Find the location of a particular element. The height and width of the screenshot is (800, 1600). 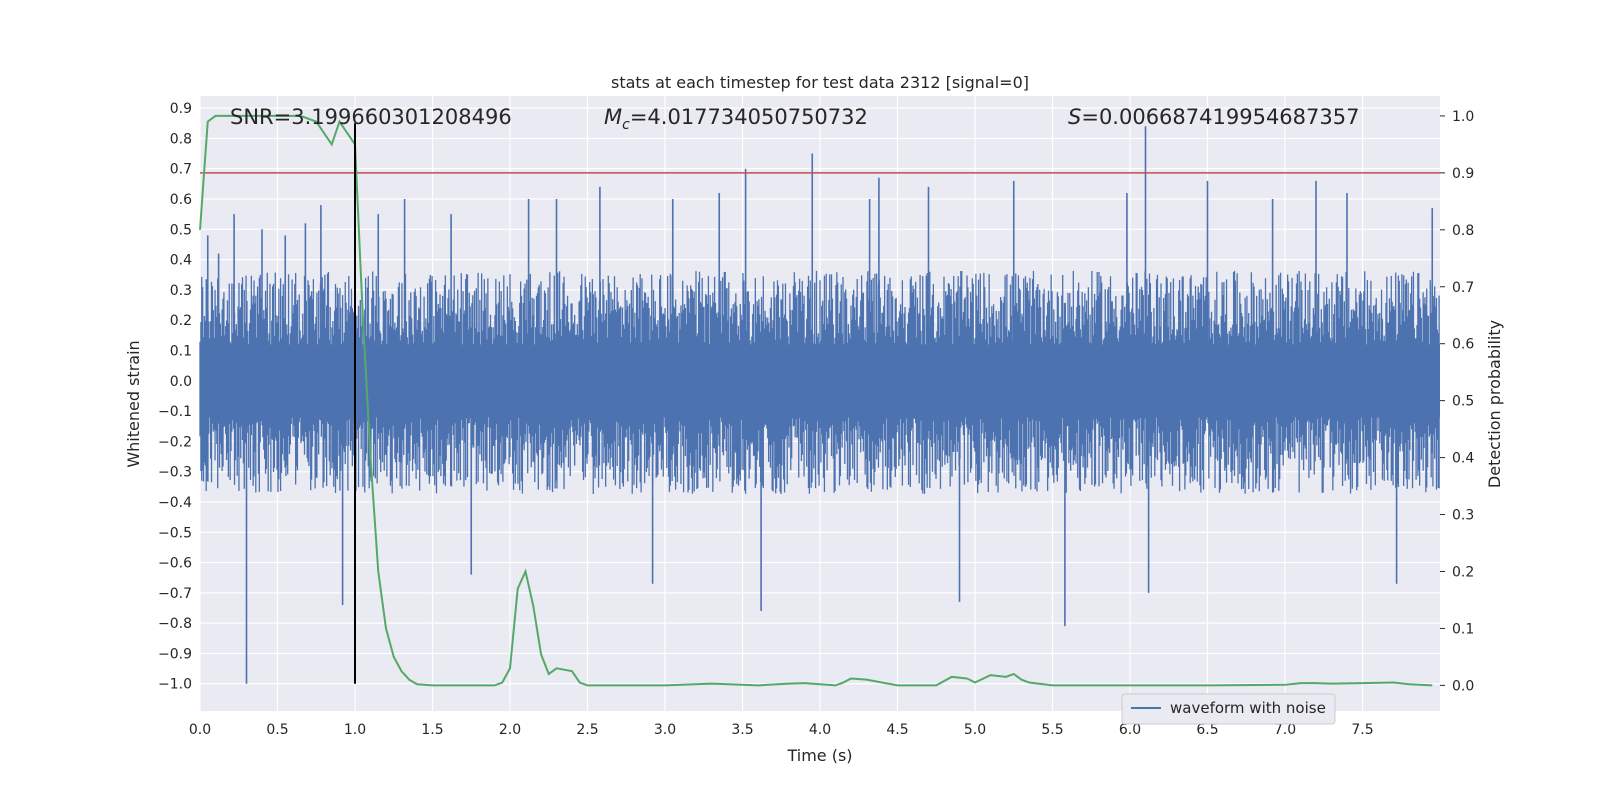

left-y-tick-label: 0.0 is located at coordinates (181, 382).